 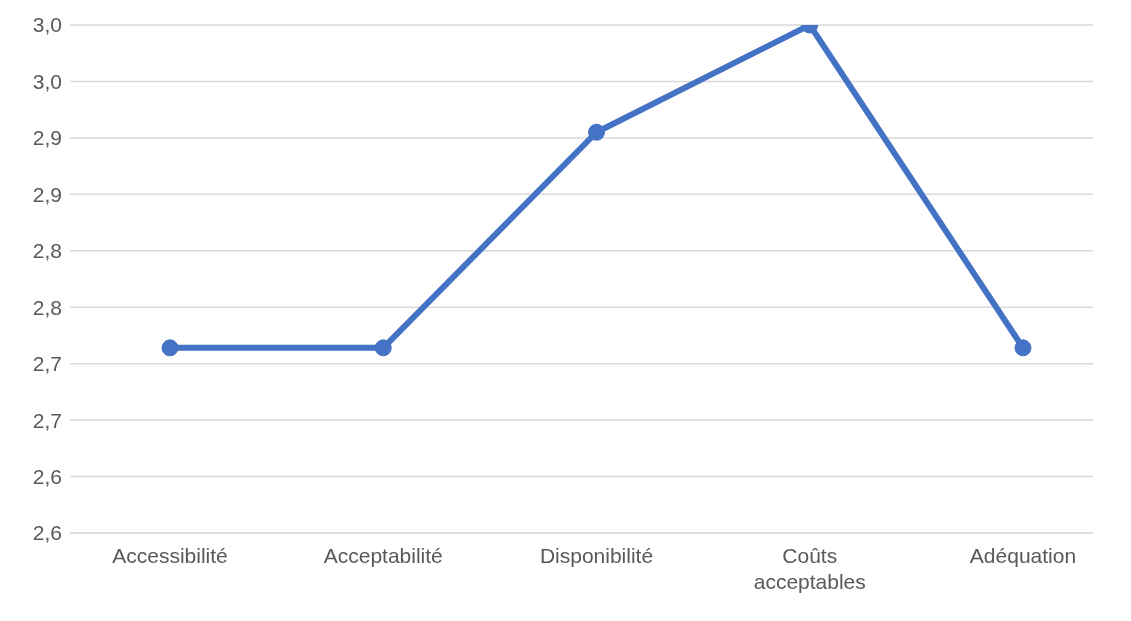 I want to click on x-tick-label: Acceptabilité, so click(x=383, y=555).